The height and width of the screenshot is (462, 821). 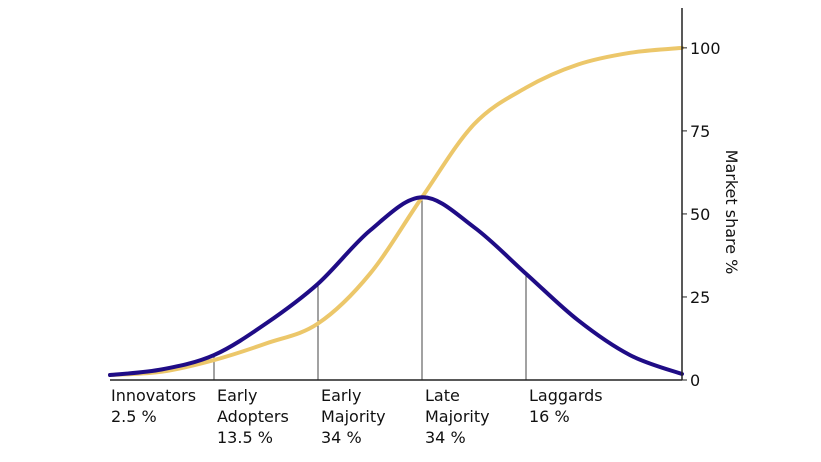 I want to click on y-tick-label: 50, so click(x=700, y=214).